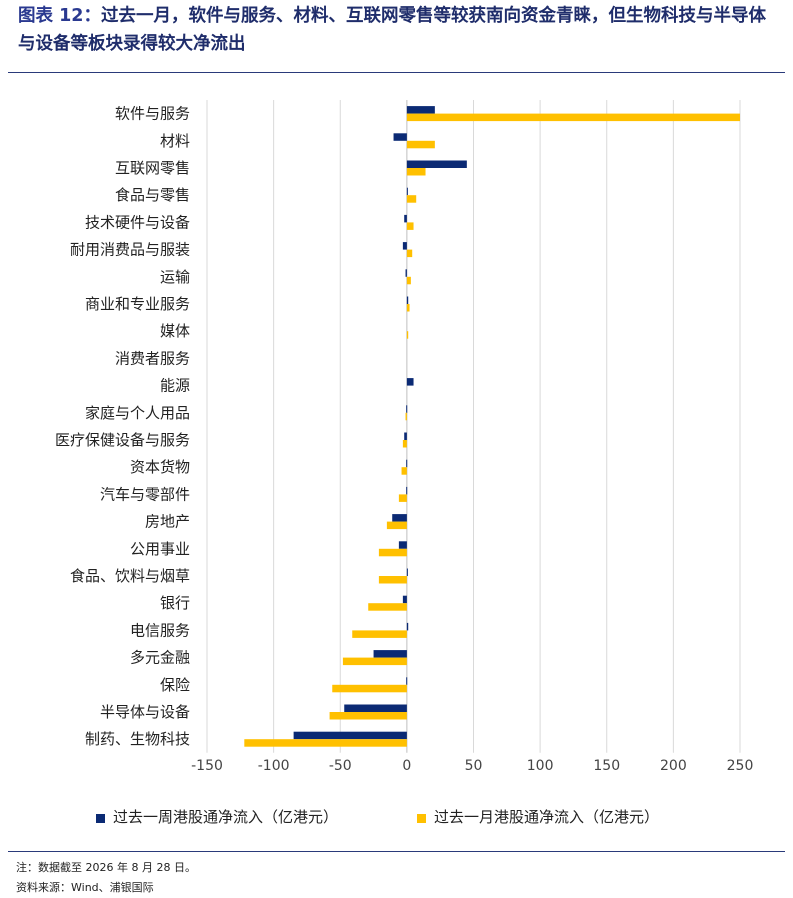 The width and height of the screenshot is (793, 898). I want to click on legend: 过去一周港股通净流入（亿港元） 过去一月港股通净流入（亿港元）, so click(396, 817).